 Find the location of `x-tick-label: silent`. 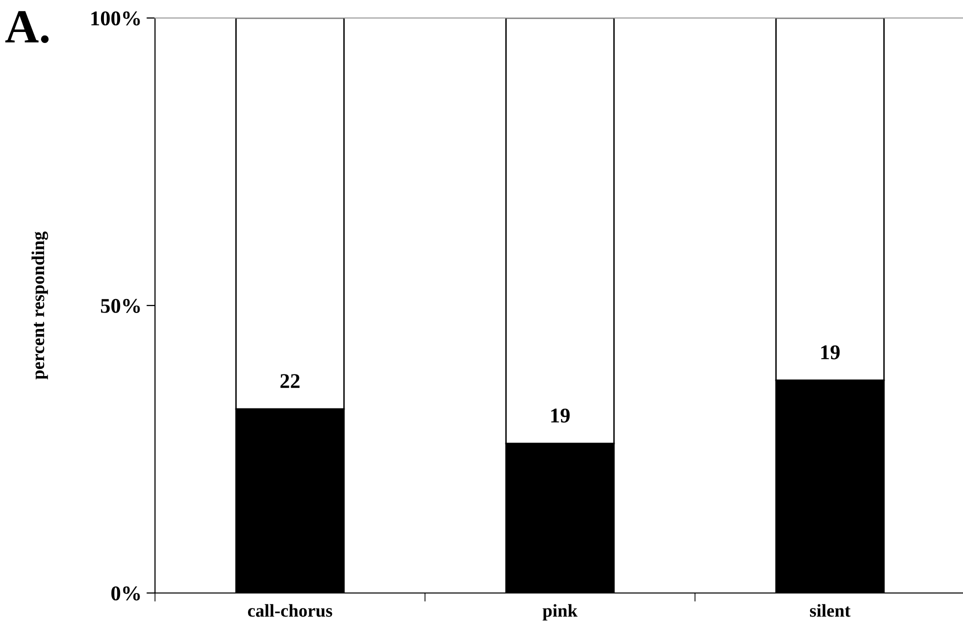

x-tick-label: silent is located at coordinates (830, 610).